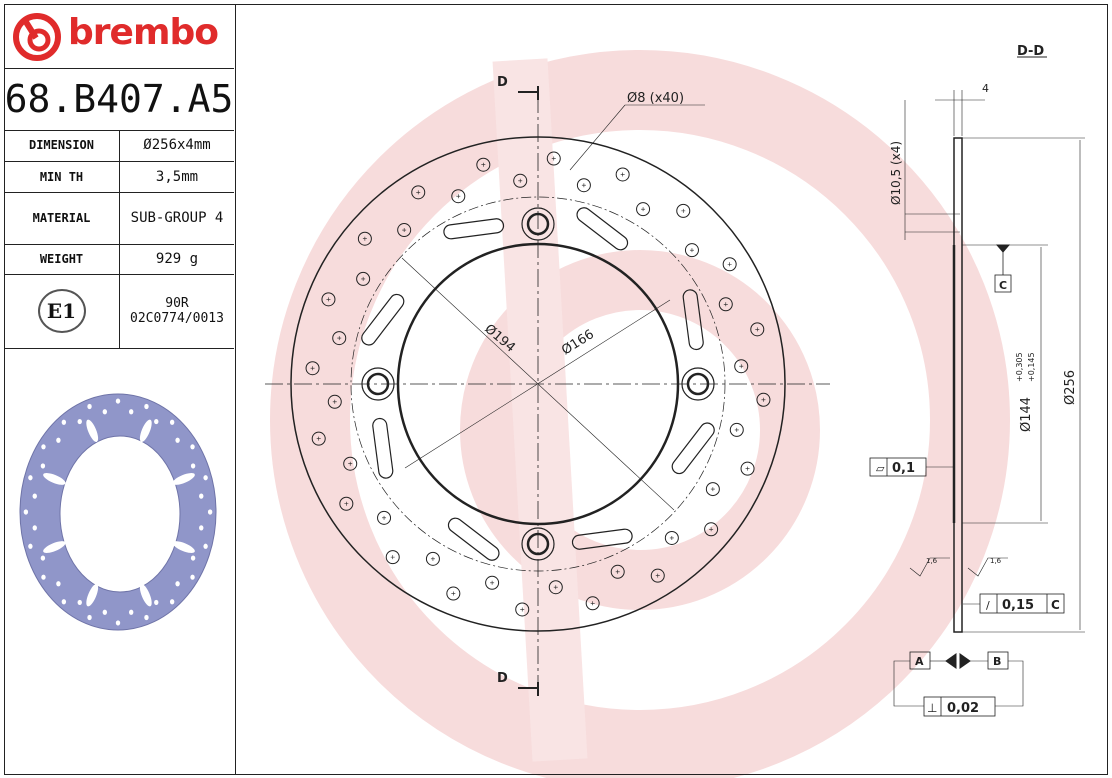  I want to click on datum-c: C, so click(1003, 285).